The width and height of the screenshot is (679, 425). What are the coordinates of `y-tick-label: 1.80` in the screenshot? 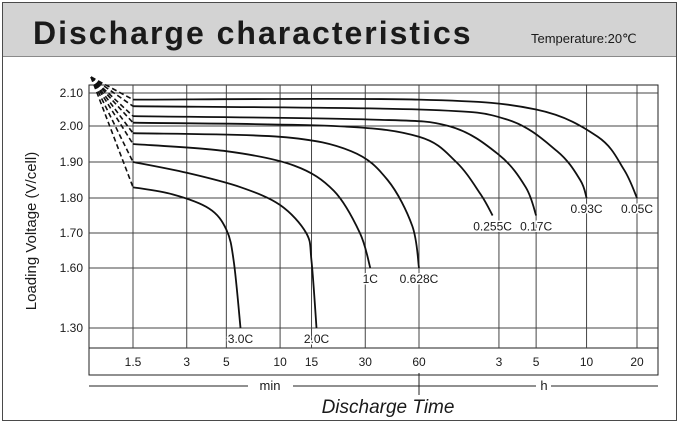 It's located at (72, 198).